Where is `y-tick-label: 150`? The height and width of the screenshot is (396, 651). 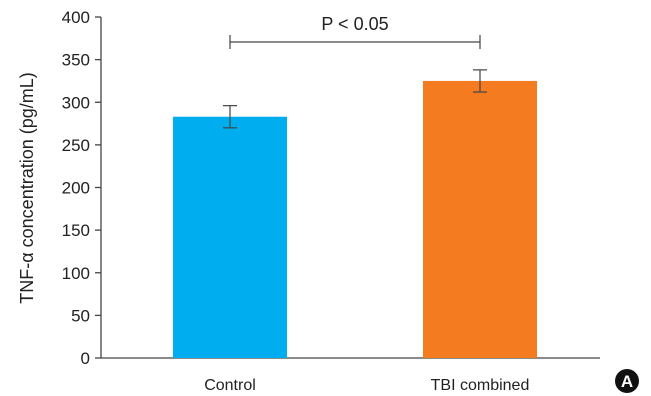
y-tick-label: 150 is located at coordinates (76, 230).